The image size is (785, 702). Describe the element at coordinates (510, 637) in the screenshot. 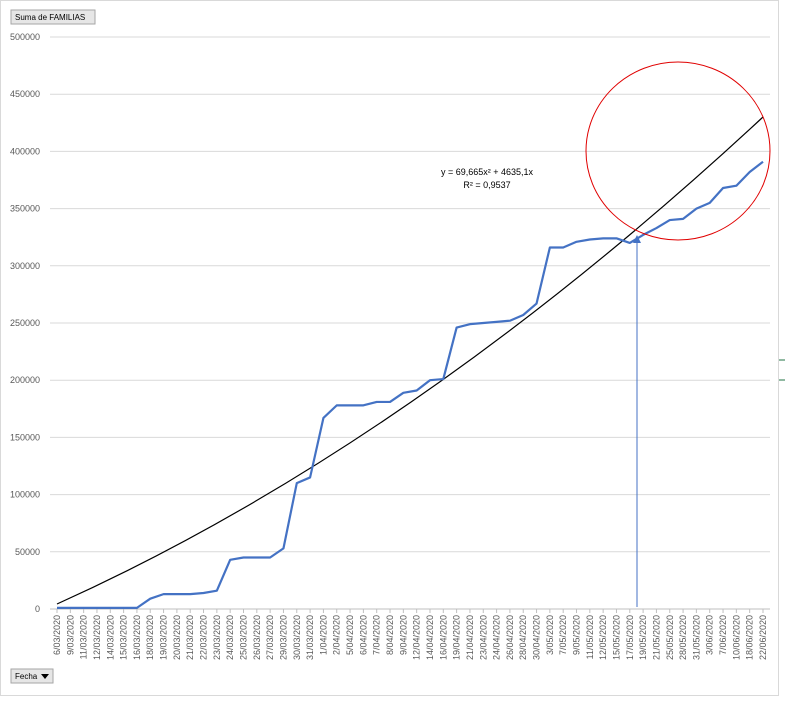

I see `x-tick-label: 26/04/2020` at that location.